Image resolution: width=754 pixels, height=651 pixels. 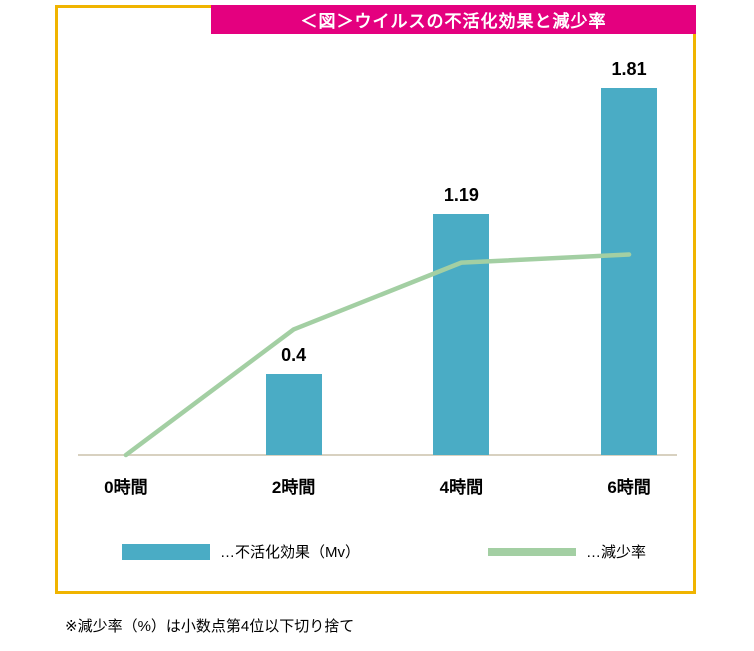 I want to click on legend-line-label: …減少率, so click(x=616, y=552).